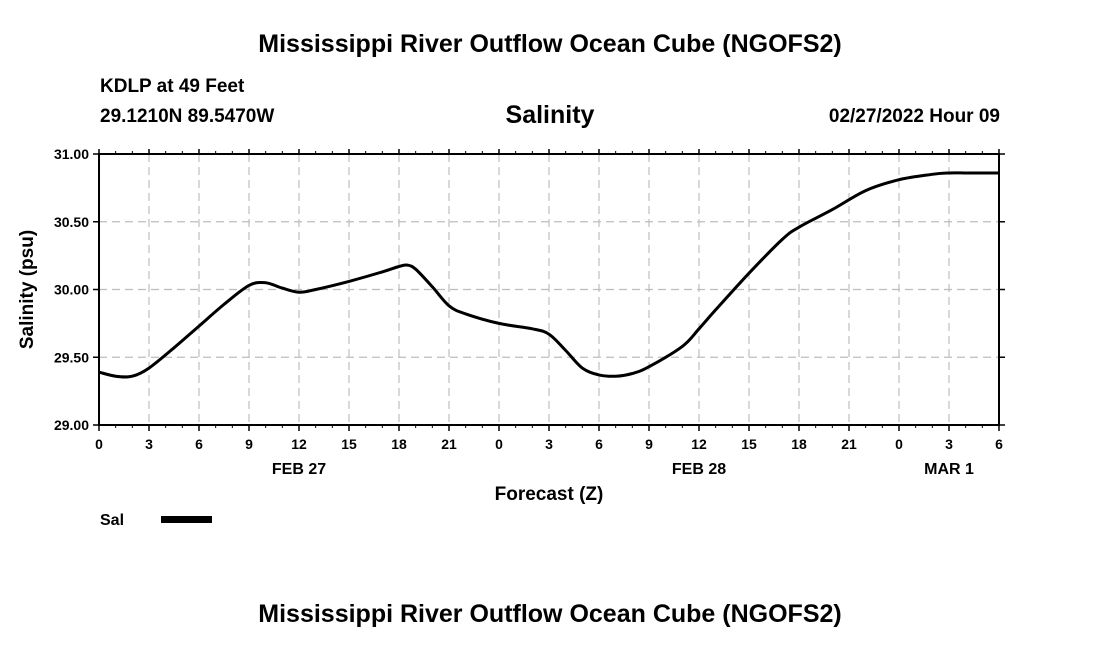 This screenshot has width=1100, height=650. Describe the element at coordinates (71, 290) in the screenshot. I see `y-tick-label: 30.00` at that location.